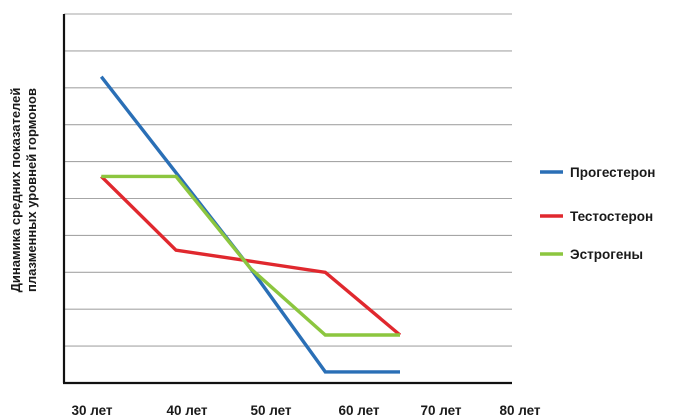  Describe the element at coordinates (606, 254) in the screenshot. I see `legend-label-3: Эстрогены` at that location.